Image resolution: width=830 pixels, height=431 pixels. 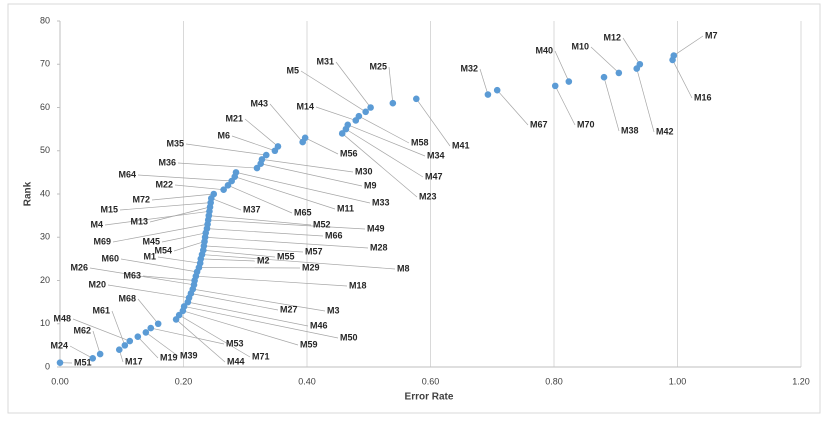 What do you see at coordinates (97, 284) in the screenshot?
I see `point-label: M20` at bounding box center [97, 284].